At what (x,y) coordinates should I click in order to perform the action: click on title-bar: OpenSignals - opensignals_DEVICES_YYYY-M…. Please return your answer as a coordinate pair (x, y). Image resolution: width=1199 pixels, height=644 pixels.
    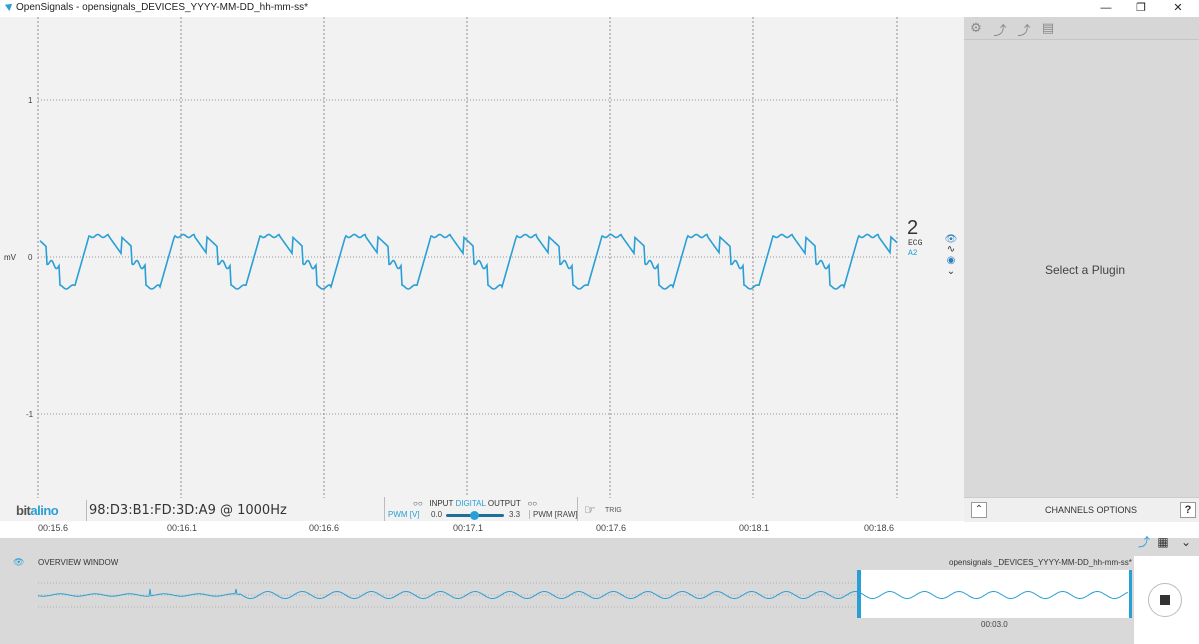
    Looking at the image, I should click on (599, 8).